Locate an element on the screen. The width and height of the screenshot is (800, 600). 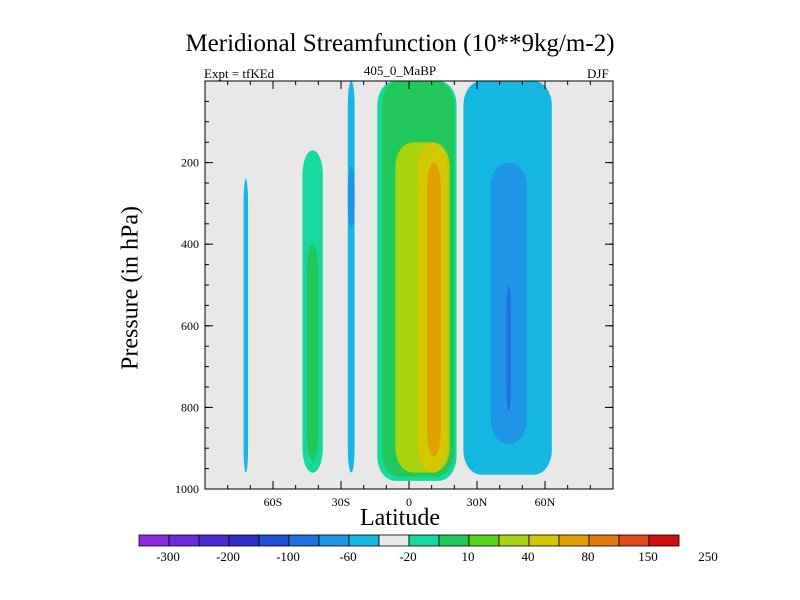
period-label: 405_0_MaBP is located at coordinates (400, 70).